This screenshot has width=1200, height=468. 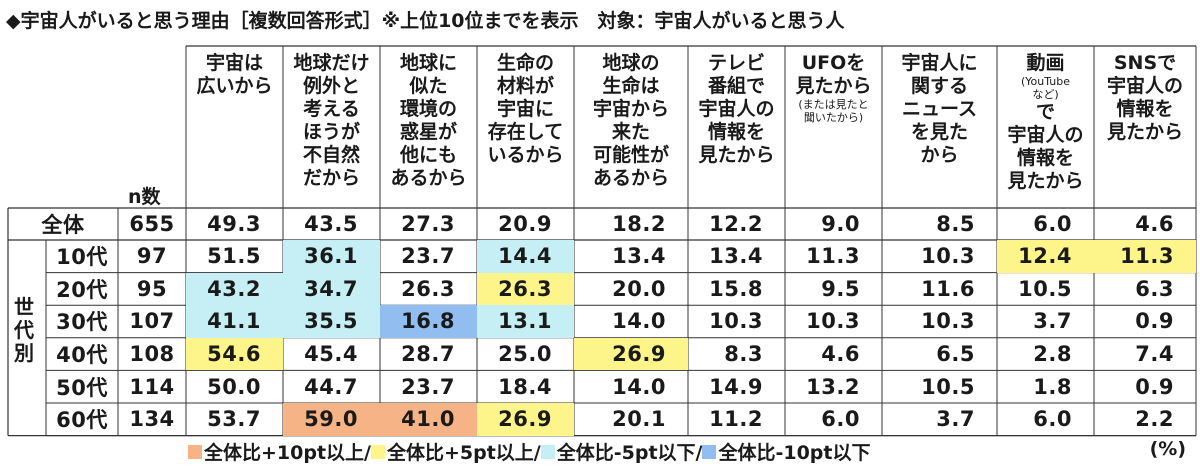 I want to click on value-cell: 9.0, so click(x=840, y=224).